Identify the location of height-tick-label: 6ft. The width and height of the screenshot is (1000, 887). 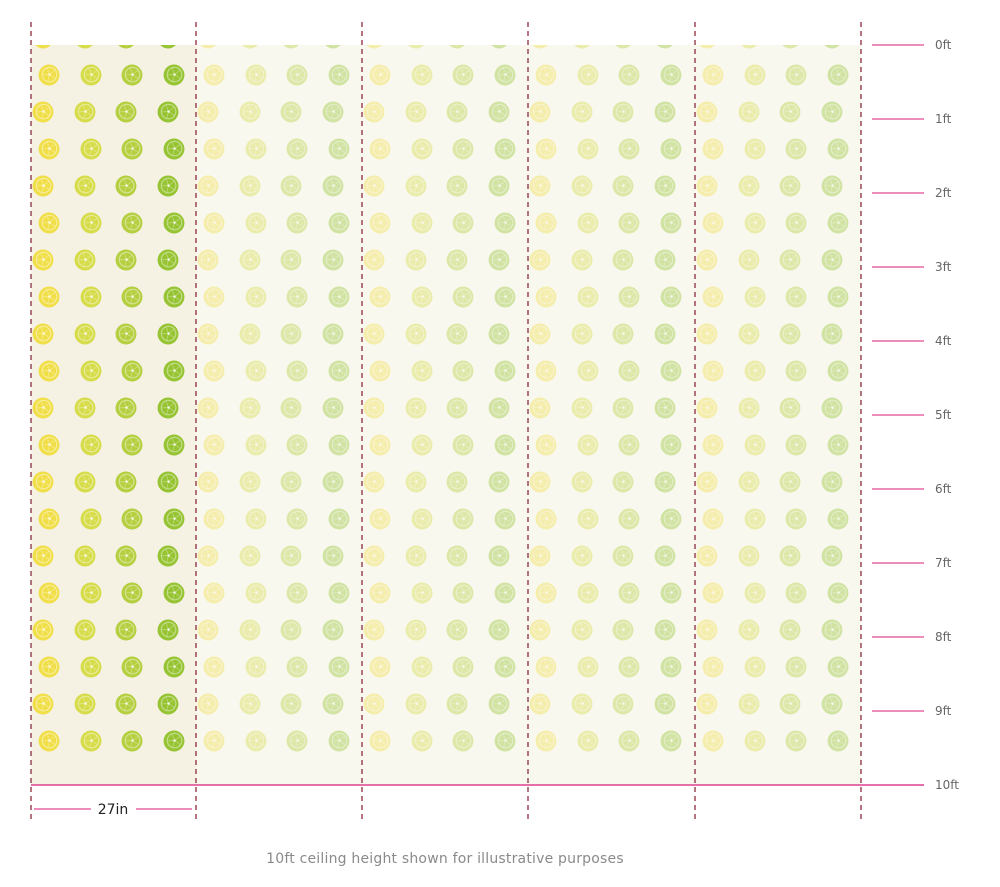
(943, 489).